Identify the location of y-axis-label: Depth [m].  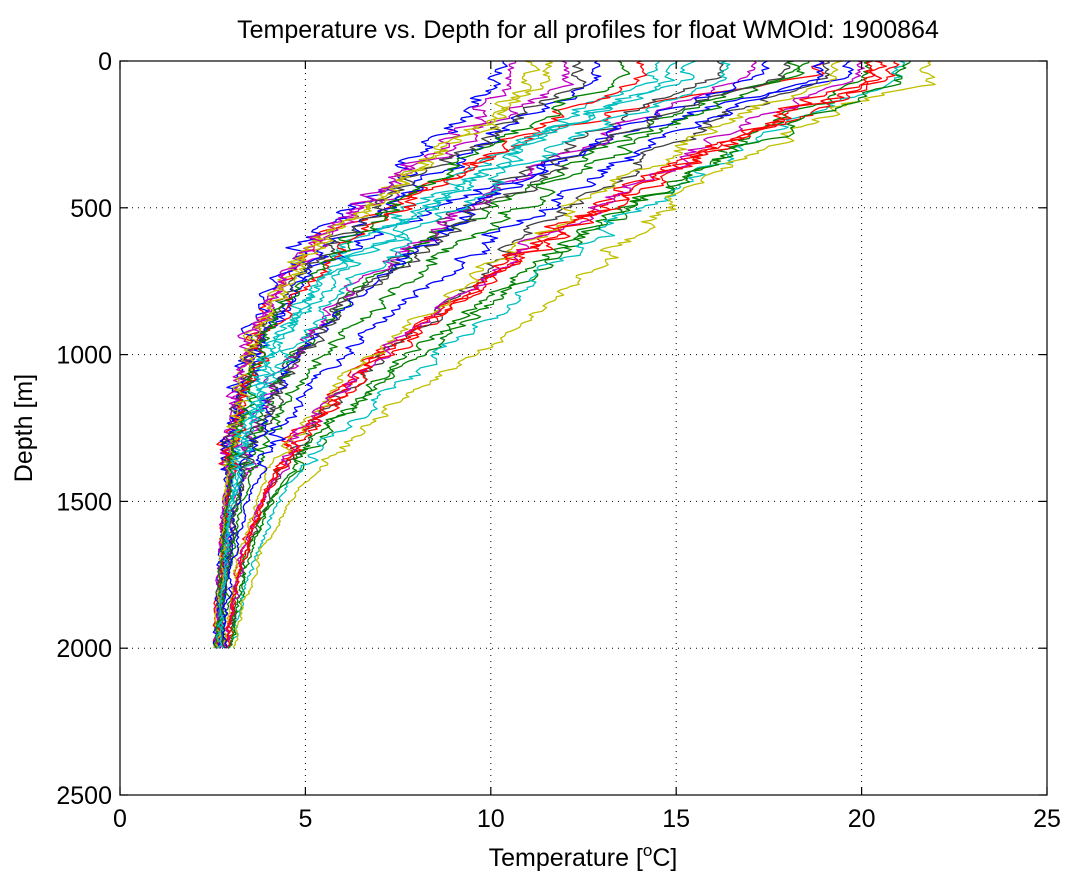
(24, 428).